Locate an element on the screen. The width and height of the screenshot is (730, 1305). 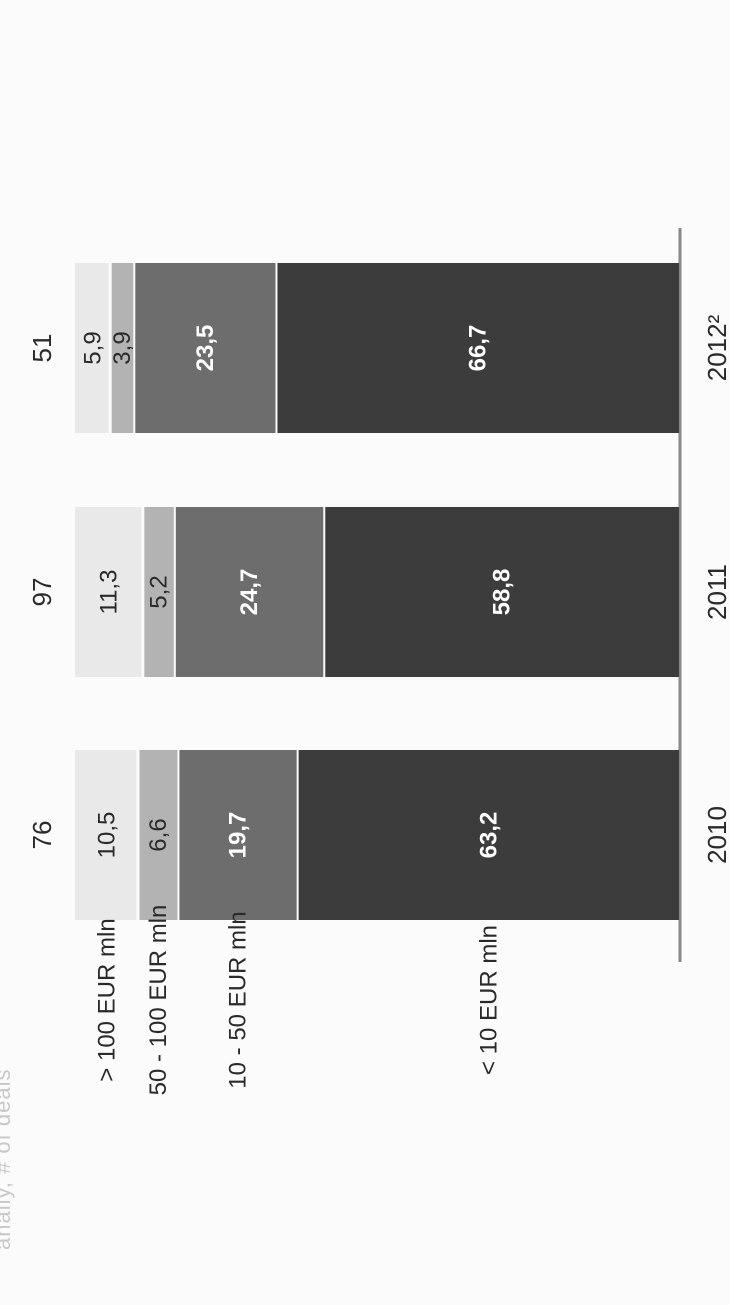
segment-value-label: 5,2 is located at coordinates (159, 591).